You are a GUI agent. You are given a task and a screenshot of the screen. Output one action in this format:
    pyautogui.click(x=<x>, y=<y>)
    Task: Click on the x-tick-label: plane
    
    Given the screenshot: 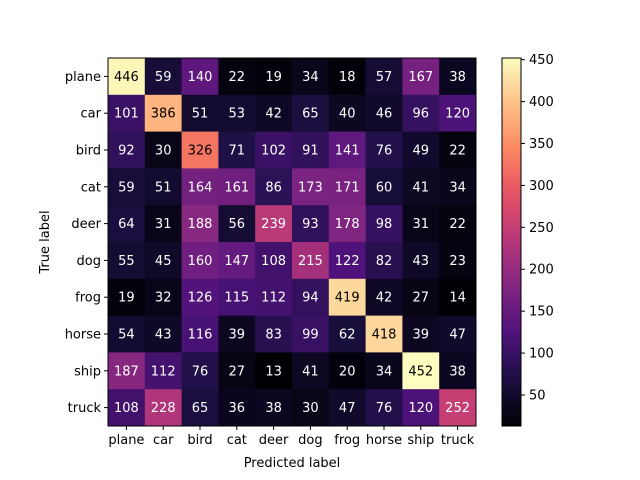 What is the action you would take?
    pyautogui.click(x=126, y=440)
    